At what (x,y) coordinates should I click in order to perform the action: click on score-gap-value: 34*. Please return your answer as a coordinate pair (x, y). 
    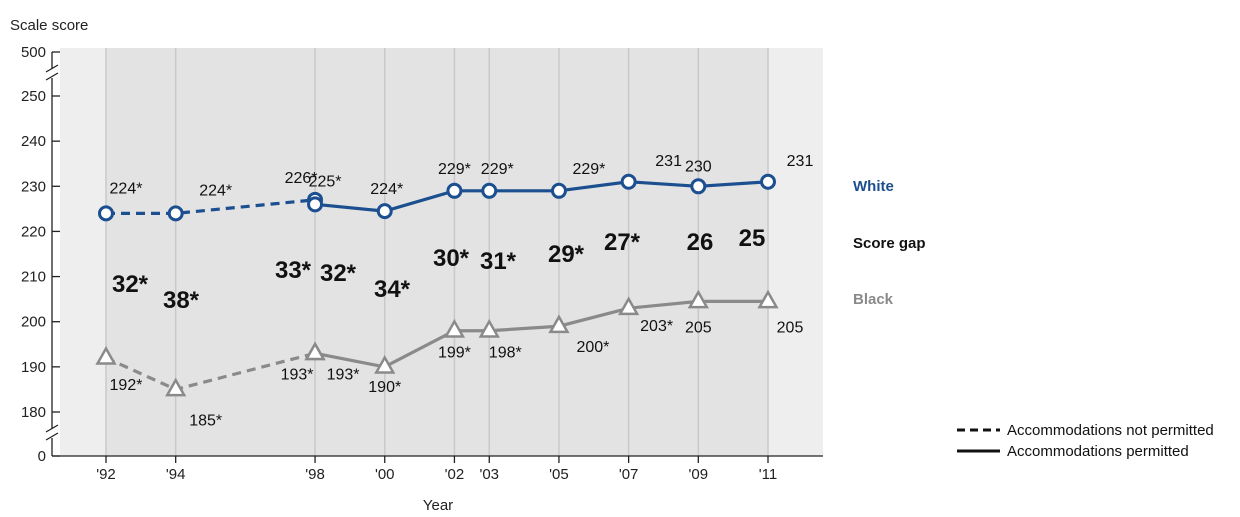
    Looking at the image, I should click on (392, 289).